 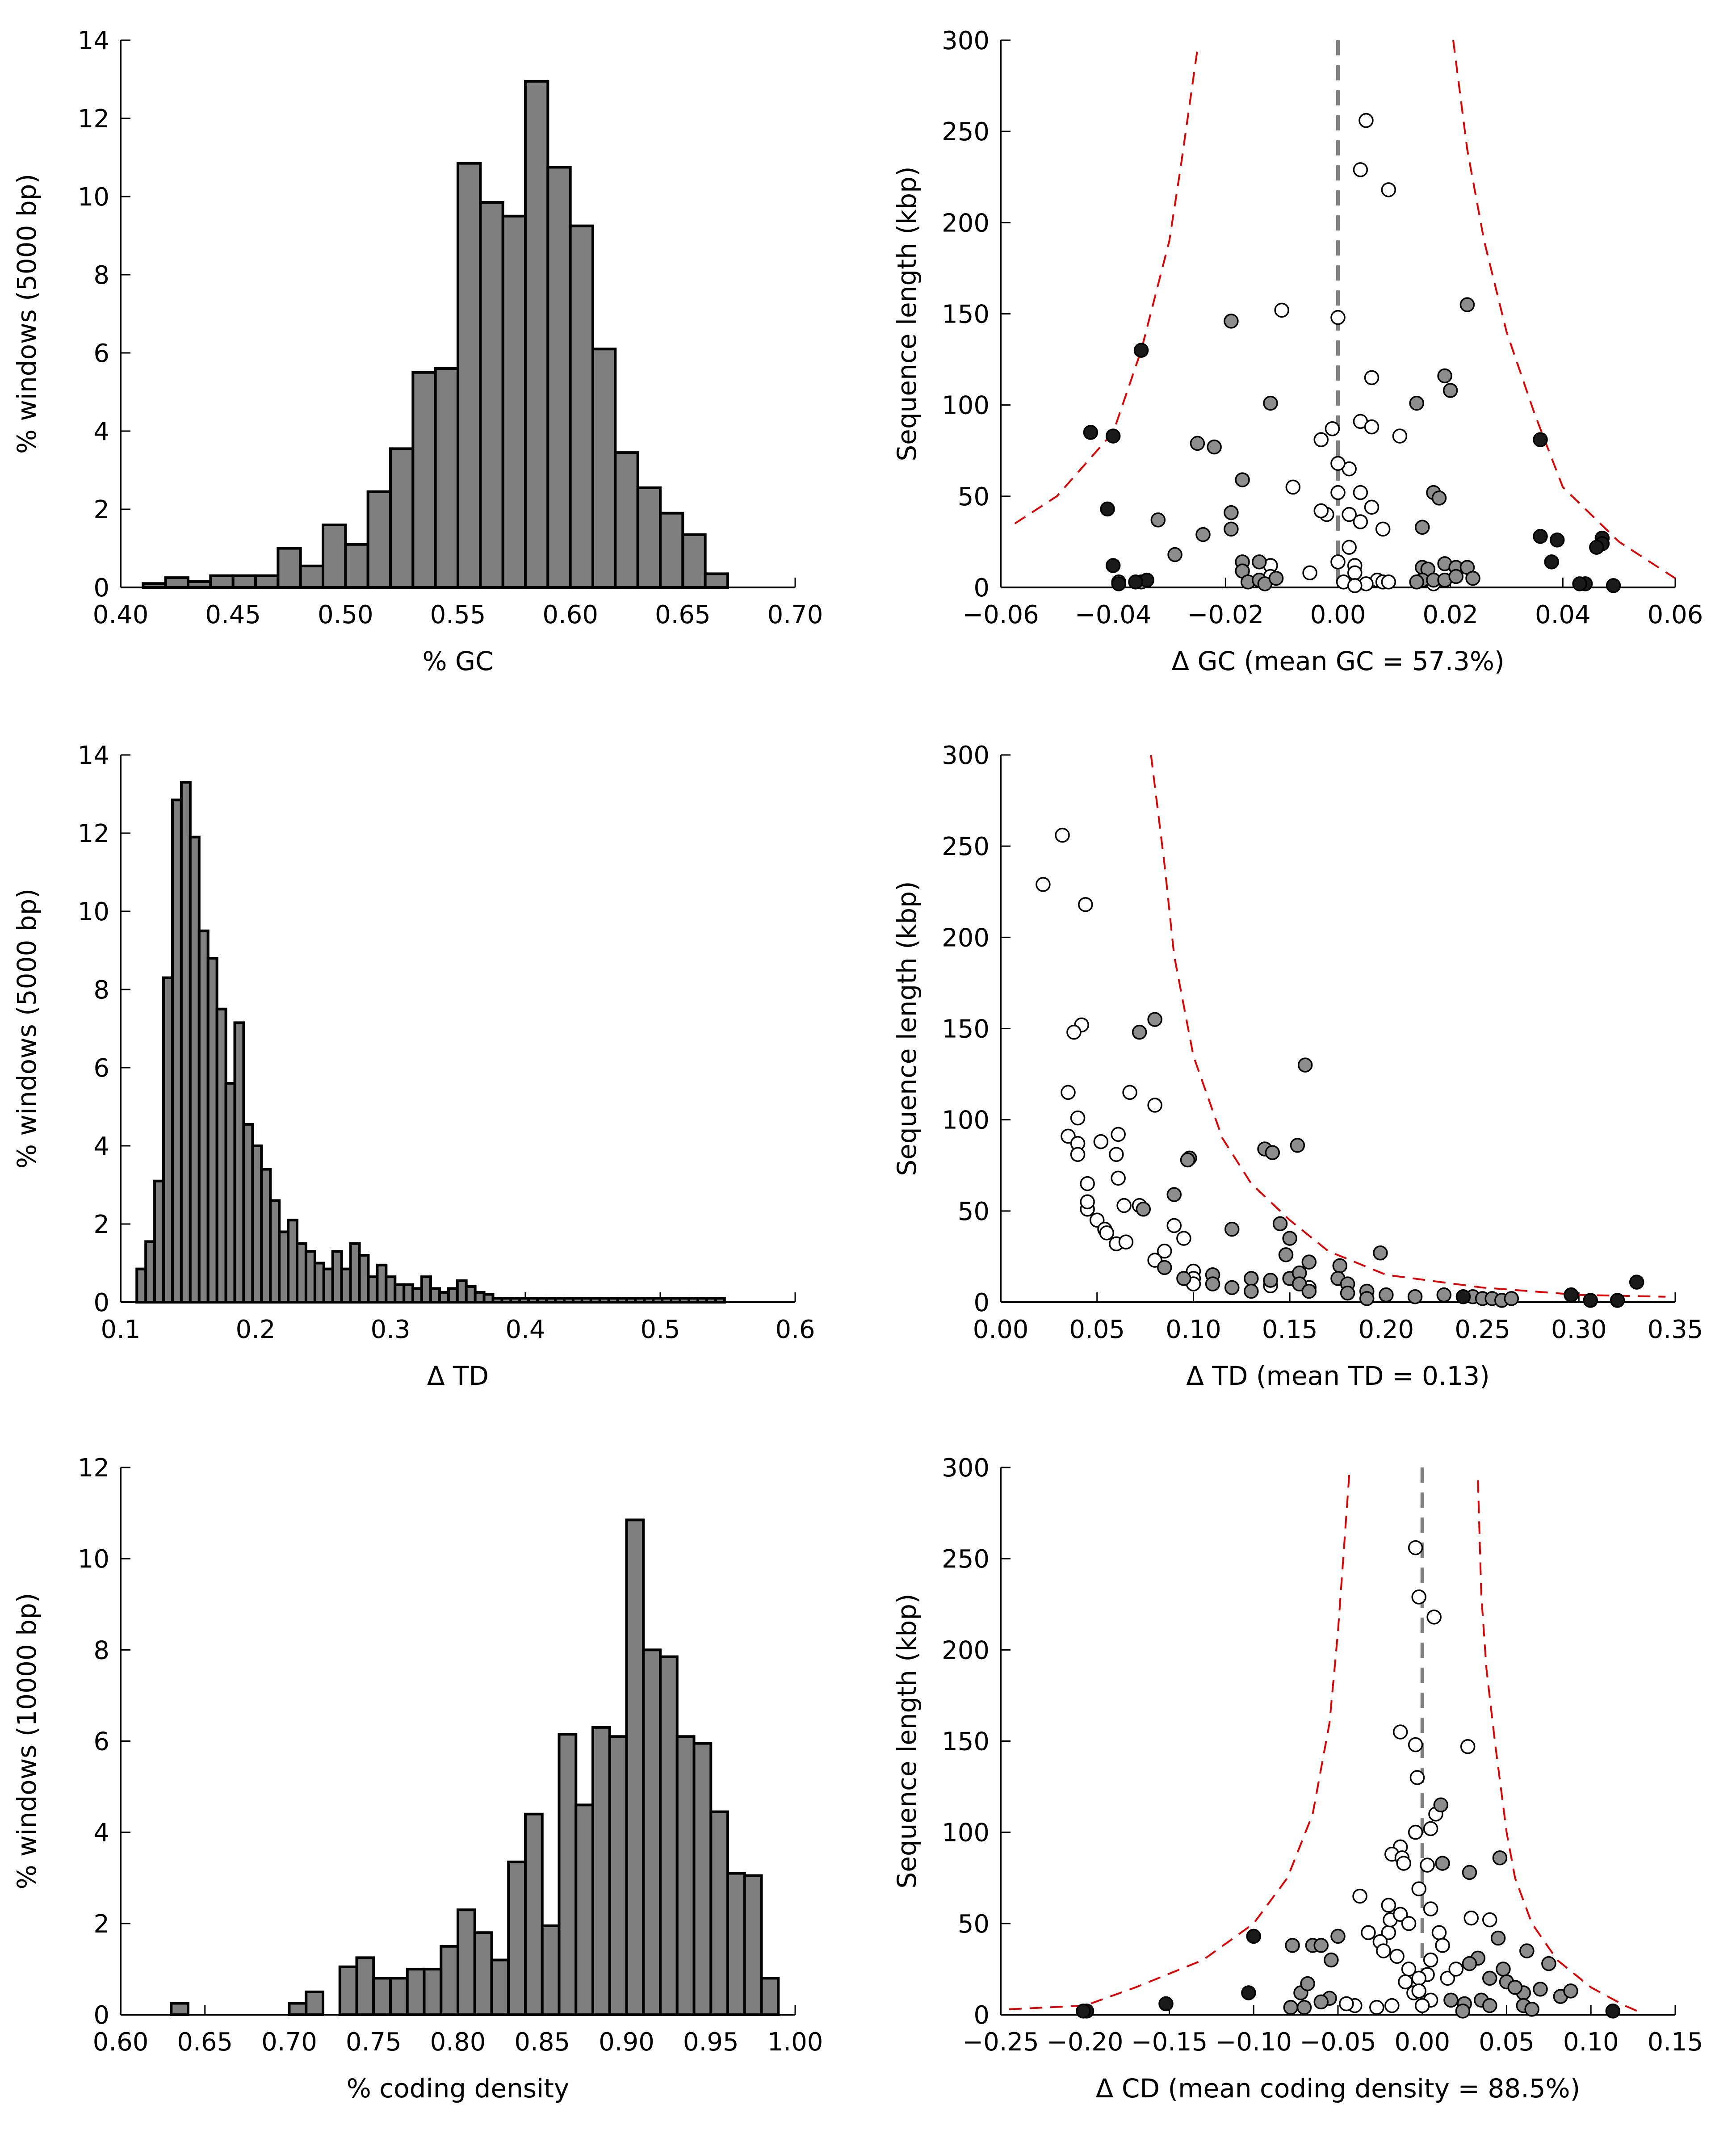 What do you see at coordinates (1290, 1330) in the screenshot?
I see `x-tick-label: 0.15` at bounding box center [1290, 1330].